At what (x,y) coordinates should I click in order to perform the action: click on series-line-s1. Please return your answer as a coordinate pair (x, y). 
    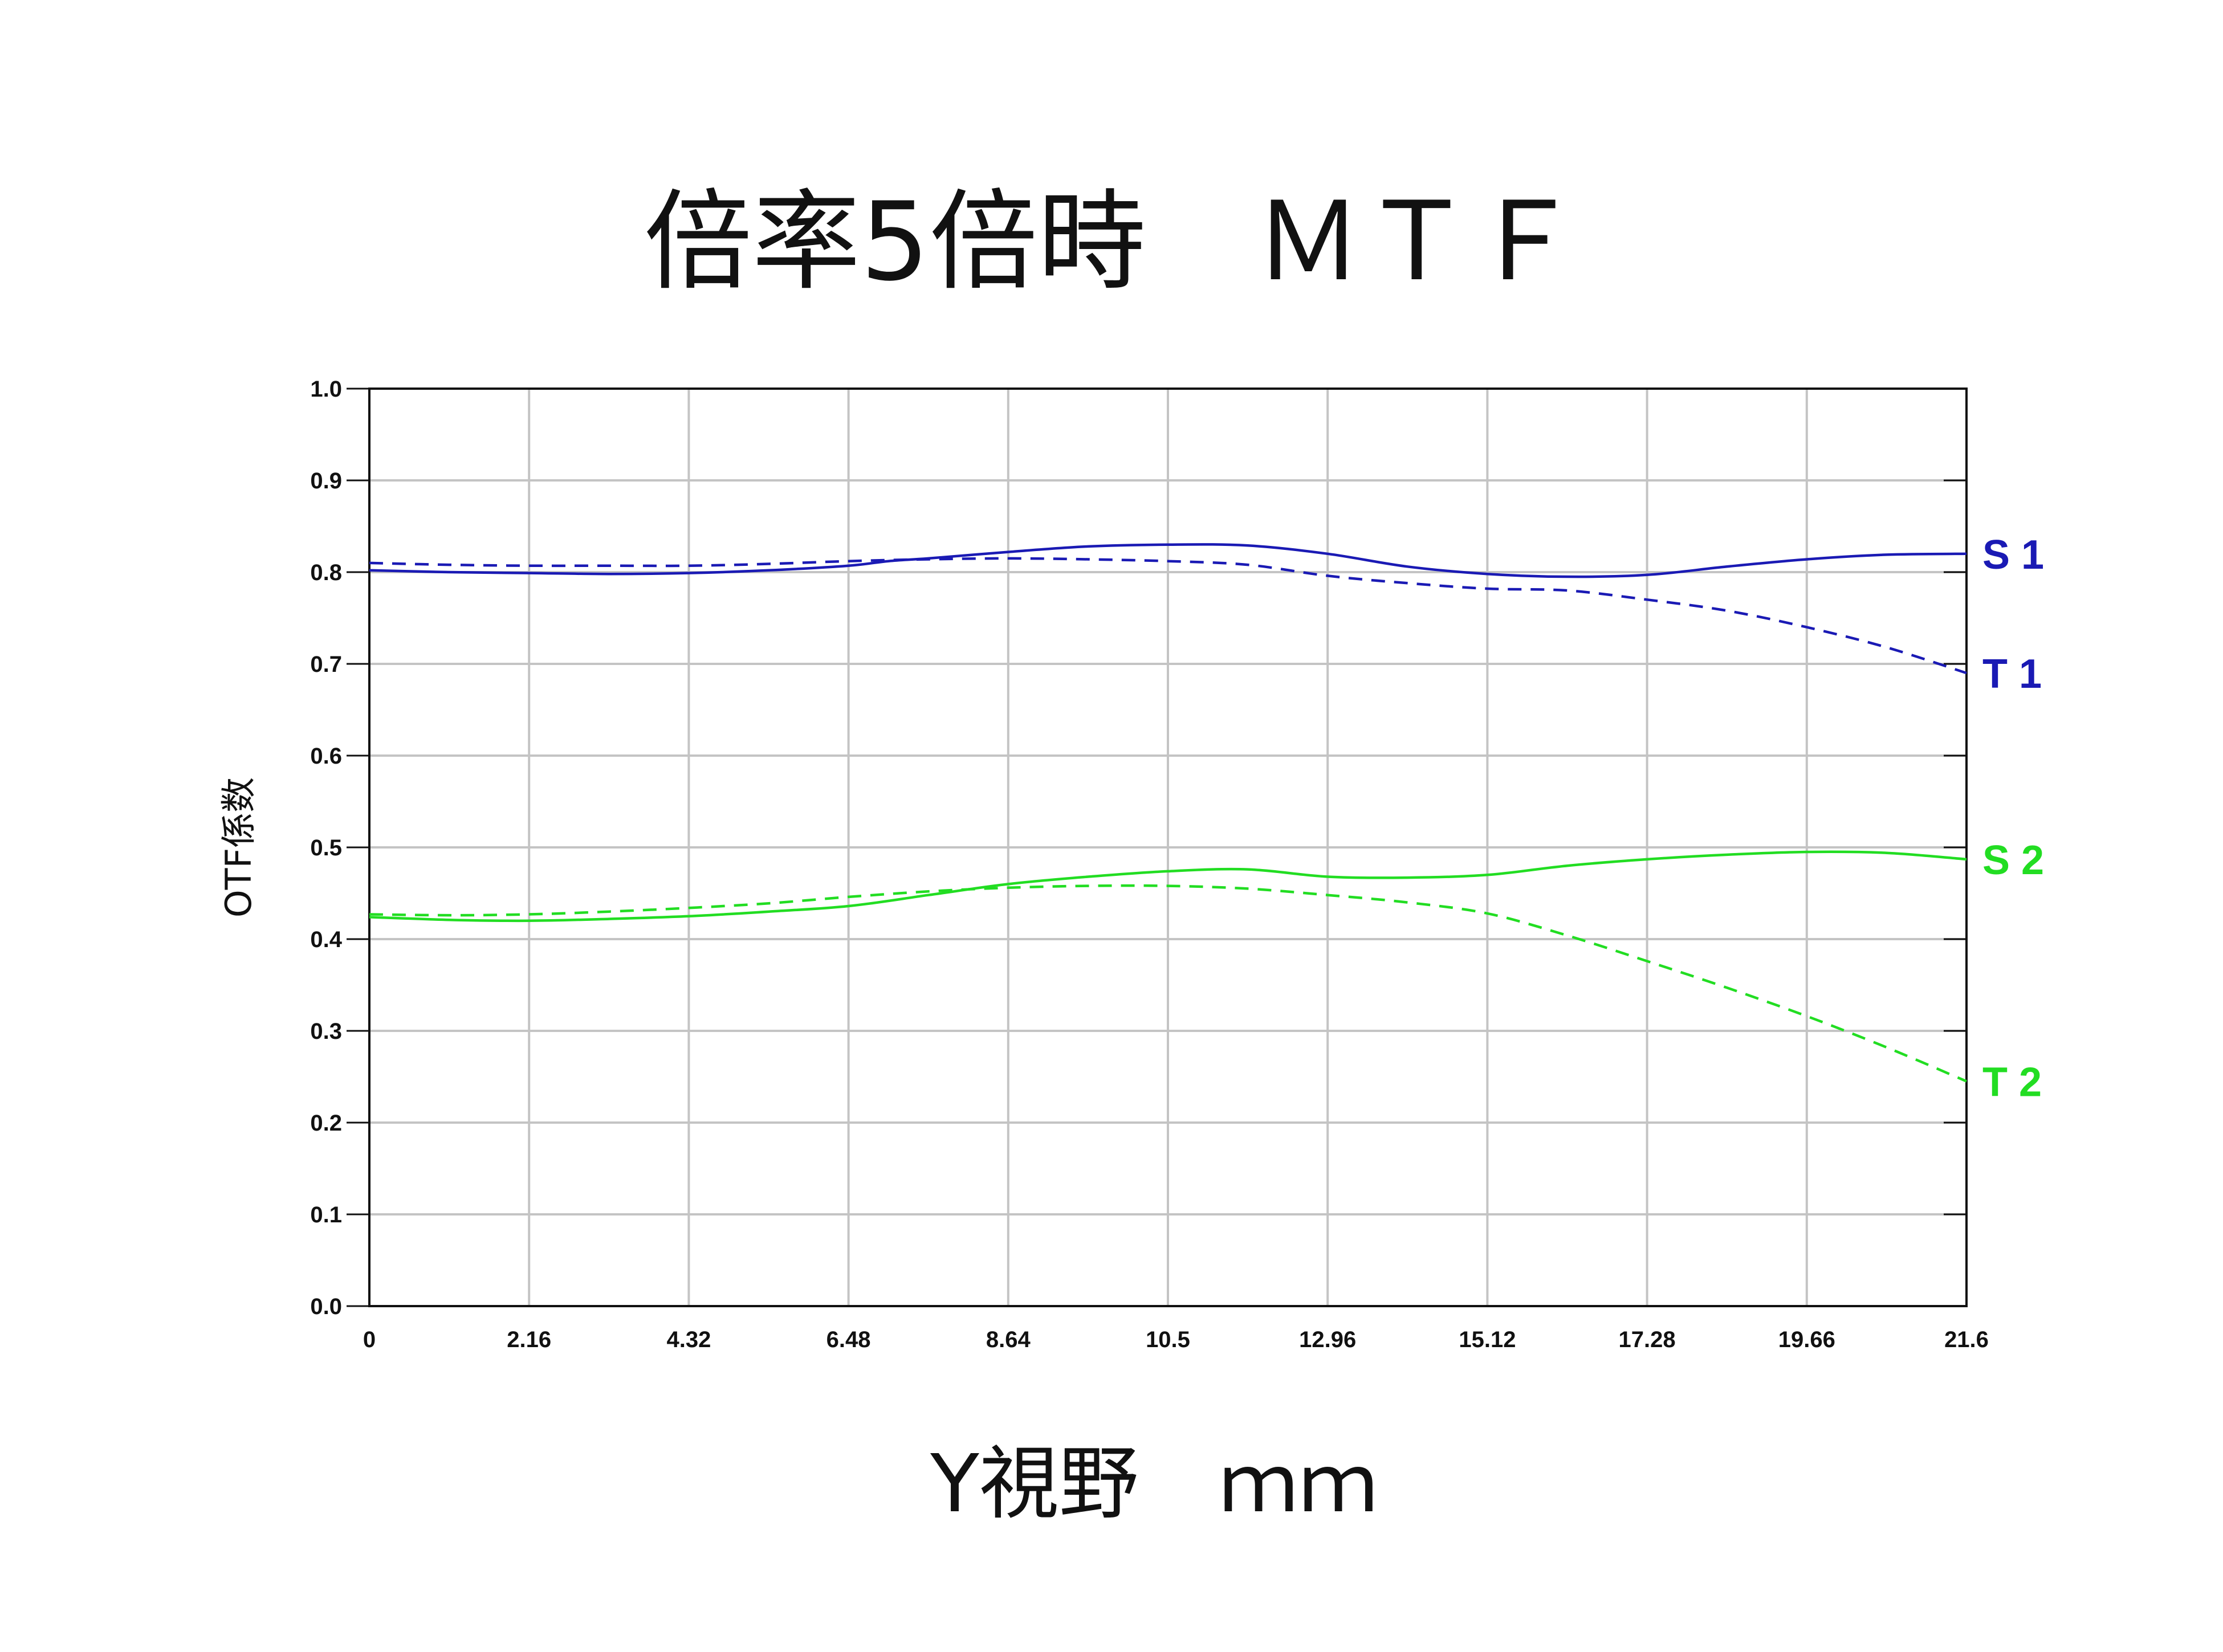
    Looking at the image, I should click on (1168, 560).